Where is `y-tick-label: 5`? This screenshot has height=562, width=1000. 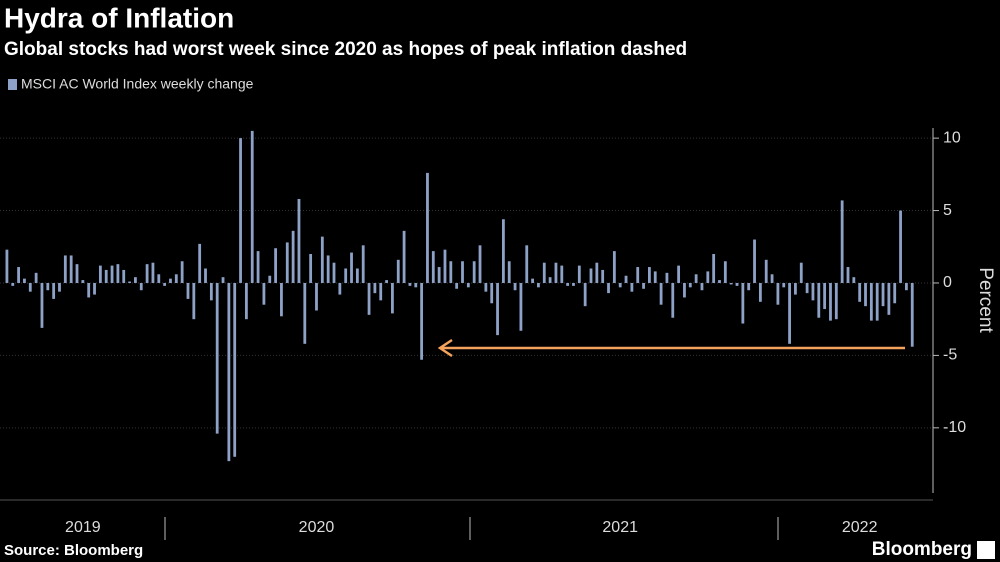 y-tick-label: 5 is located at coordinates (947, 210).